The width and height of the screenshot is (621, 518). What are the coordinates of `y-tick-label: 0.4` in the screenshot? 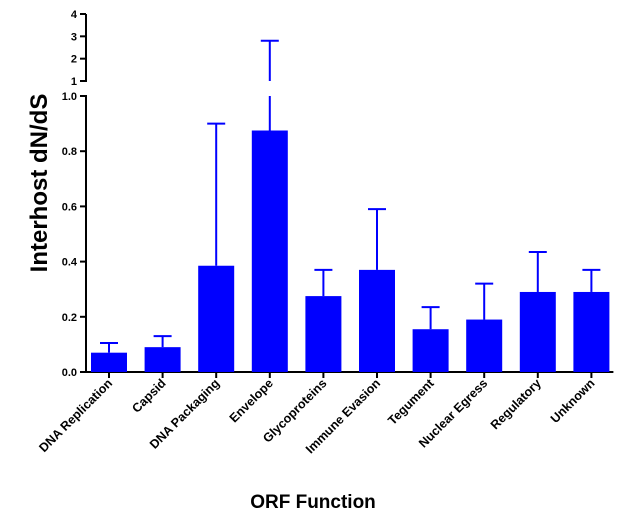 It's located at (70, 263).